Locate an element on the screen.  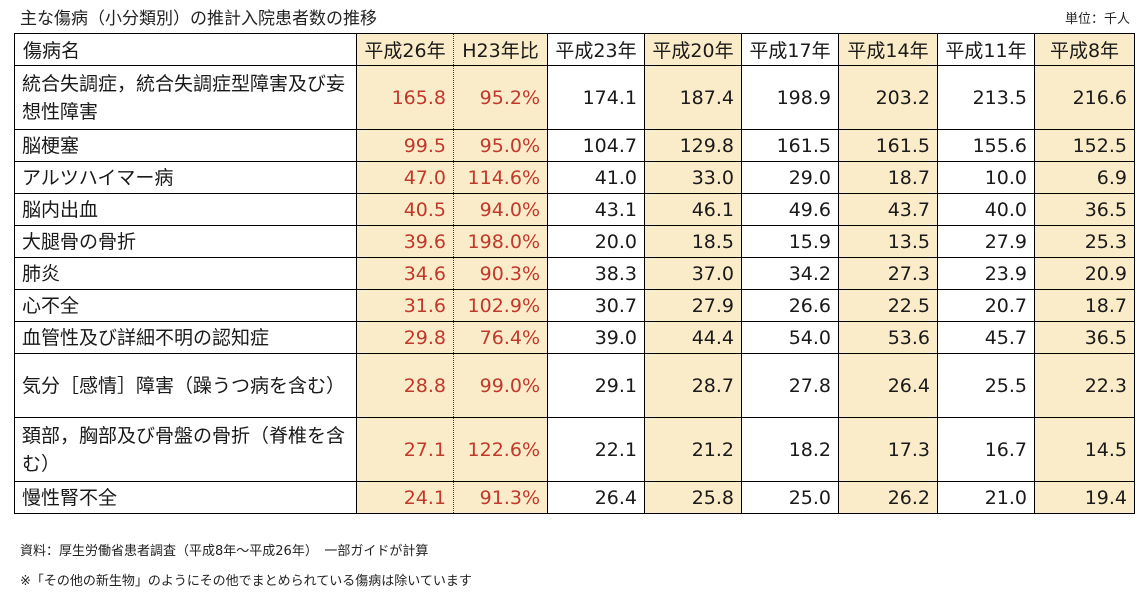
value-cell-平成8年: 20.9 is located at coordinates (1084, 273).